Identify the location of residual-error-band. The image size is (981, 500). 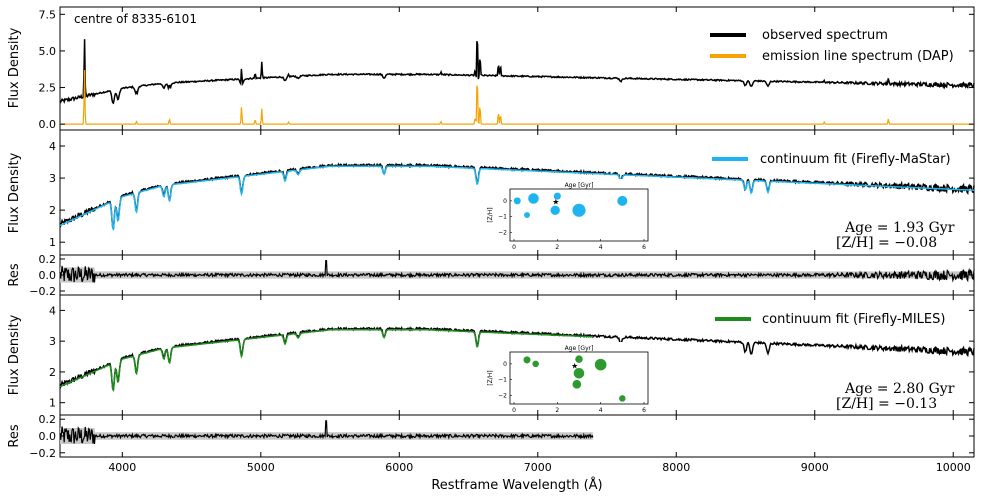
(326, 436).